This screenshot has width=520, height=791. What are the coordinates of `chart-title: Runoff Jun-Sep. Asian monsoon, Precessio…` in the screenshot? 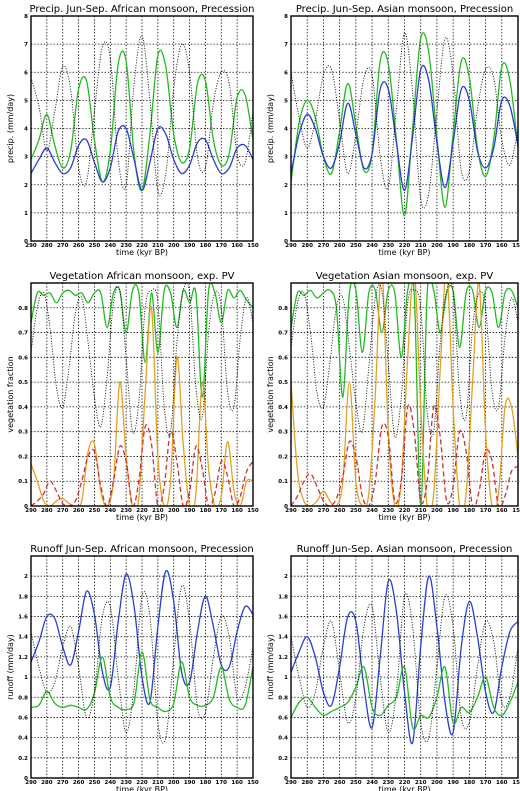 It's located at (405, 549).